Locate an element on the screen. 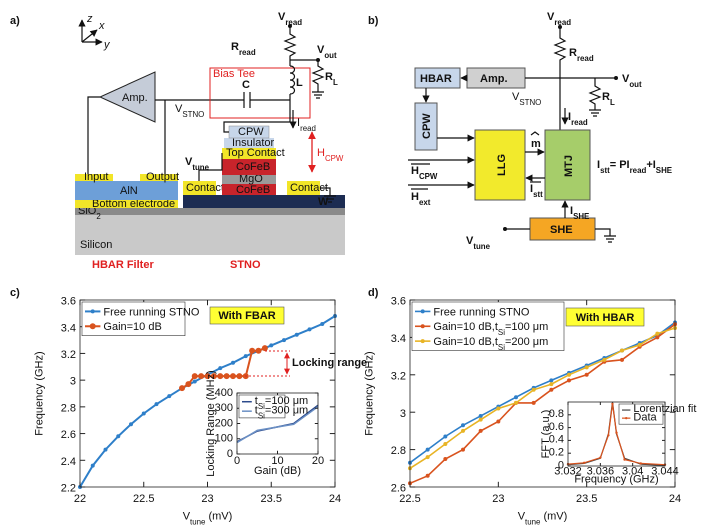 The height and width of the screenshot is (531, 706). y-tick-label: 0.2 is located at coordinates (556, 452).